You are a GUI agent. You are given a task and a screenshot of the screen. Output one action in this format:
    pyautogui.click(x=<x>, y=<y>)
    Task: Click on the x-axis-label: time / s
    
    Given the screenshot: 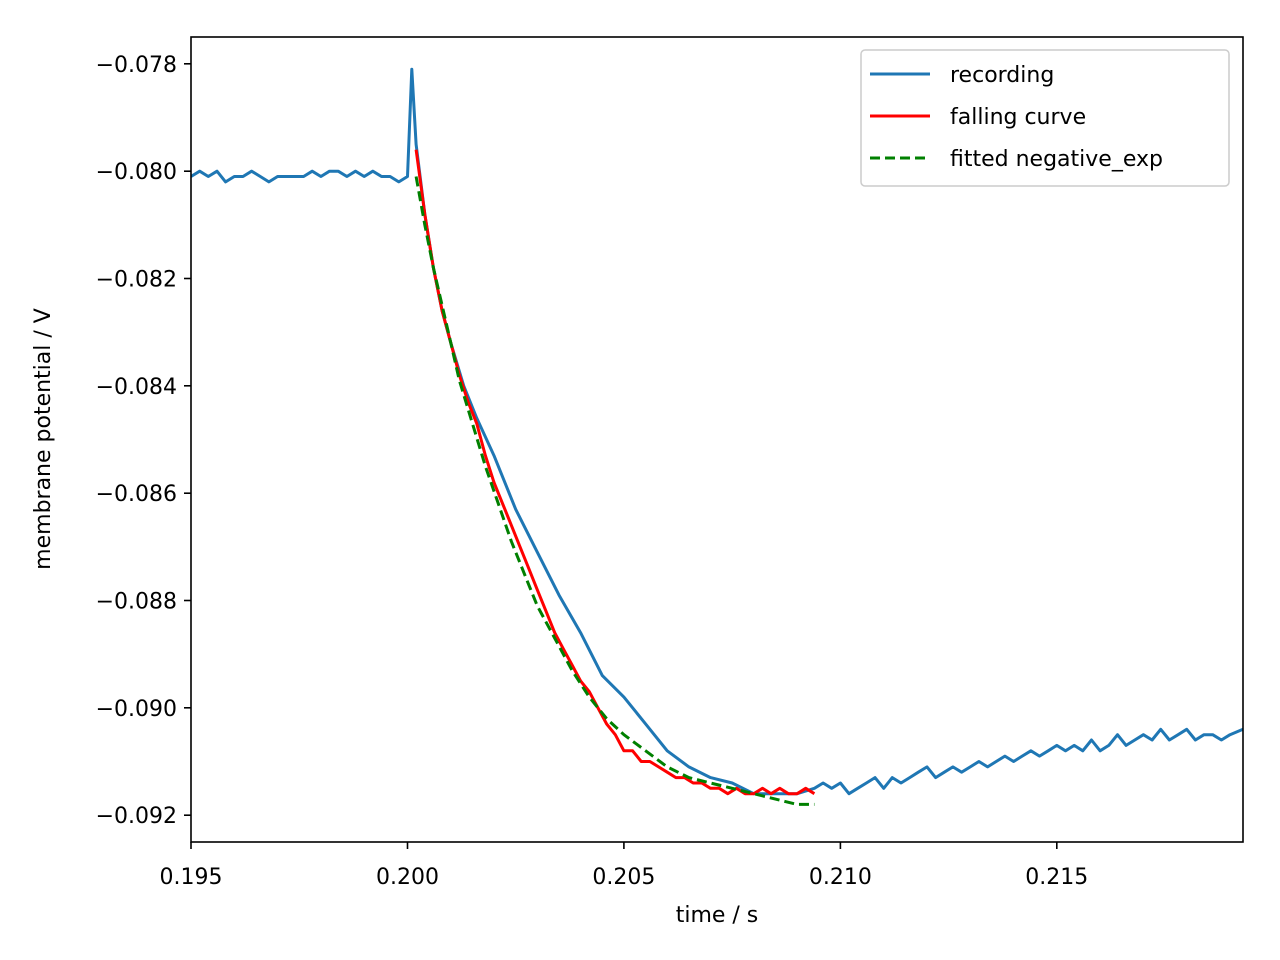 What is the action you would take?
    pyautogui.click(x=717, y=915)
    